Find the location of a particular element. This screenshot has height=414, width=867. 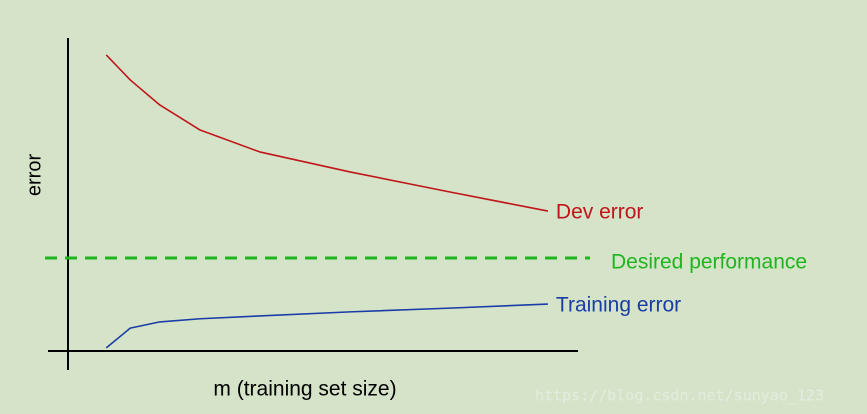

series-label: Training error is located at coordinates (618, 305).